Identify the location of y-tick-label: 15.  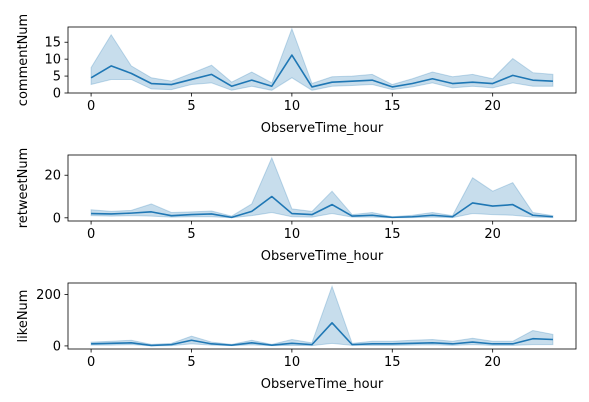
(52, 43).